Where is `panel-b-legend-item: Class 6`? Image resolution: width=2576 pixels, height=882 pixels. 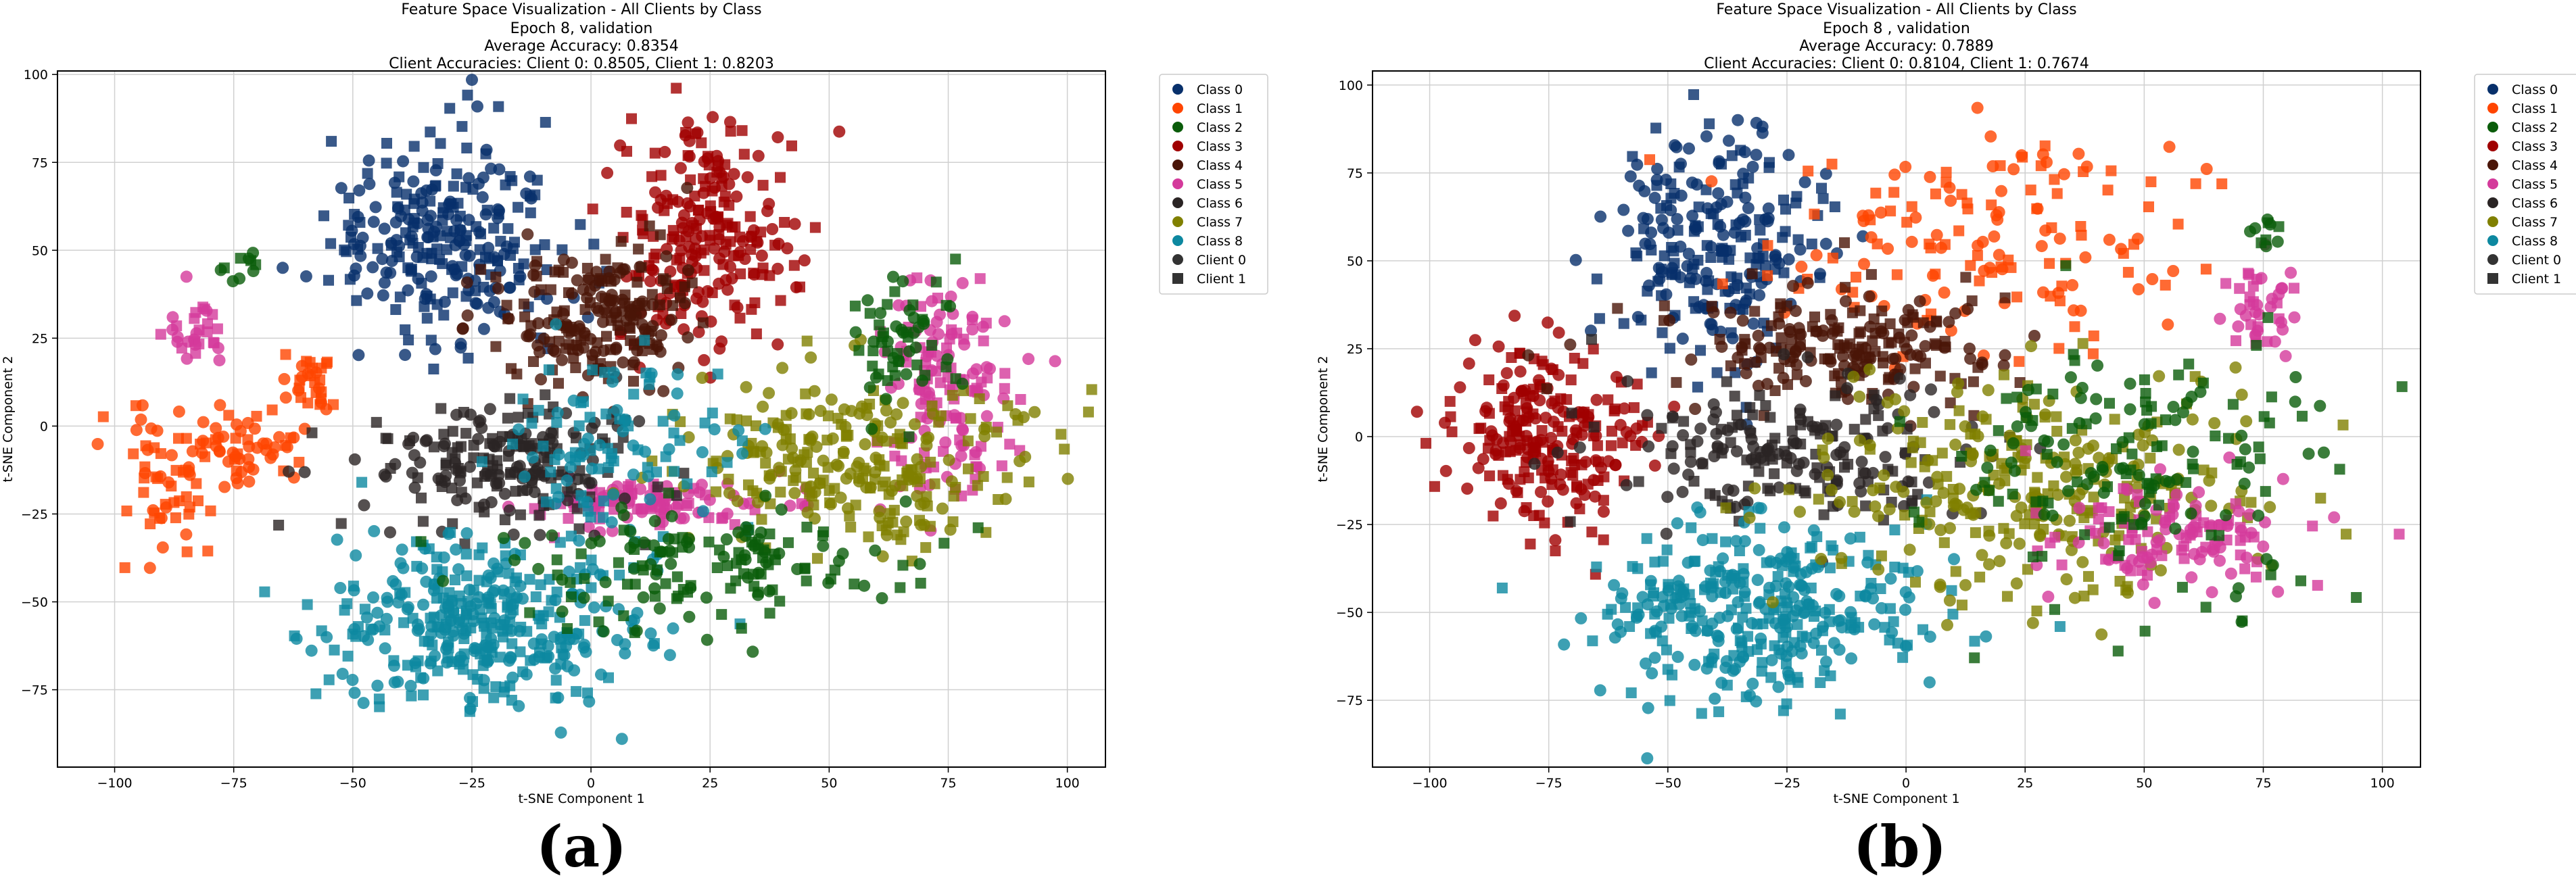 panel-b-legend-item: Class 6 is located at coordinates (2522, 203).